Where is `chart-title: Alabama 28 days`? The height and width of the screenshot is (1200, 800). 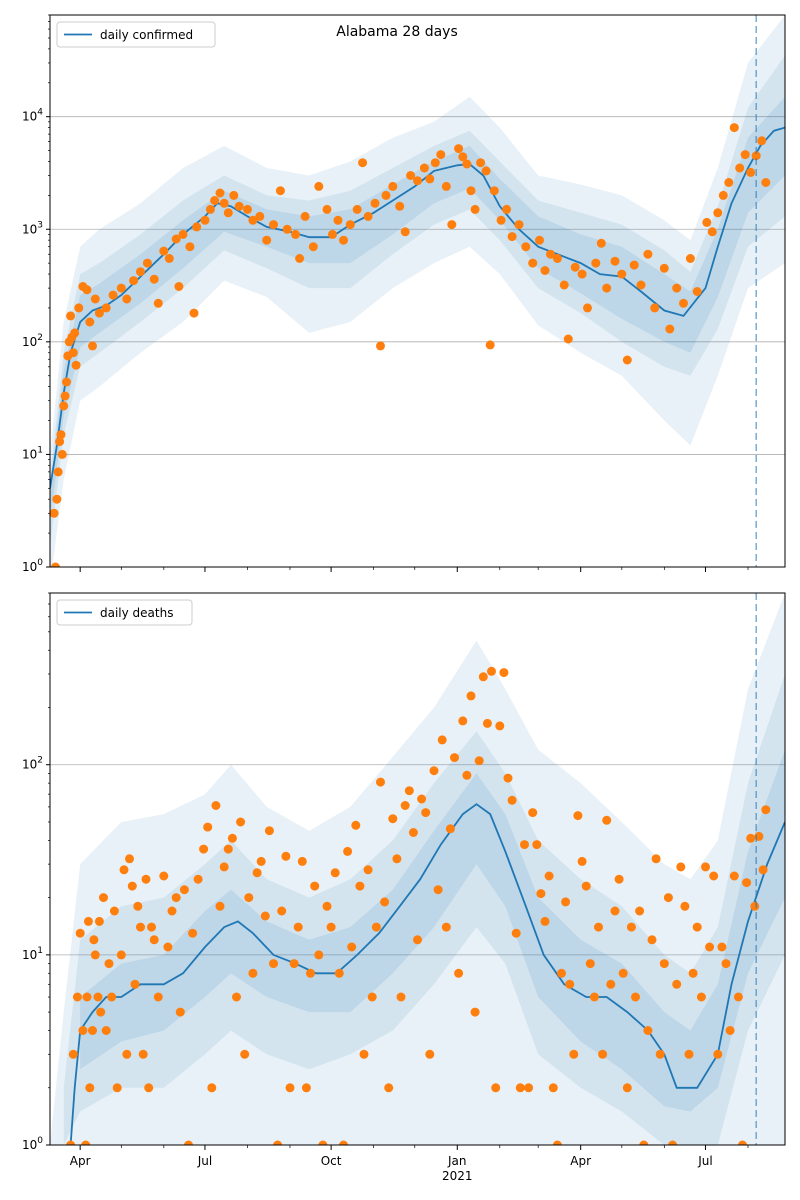 chart-title: Alabama 28 days is located at coordinates (397, 32).